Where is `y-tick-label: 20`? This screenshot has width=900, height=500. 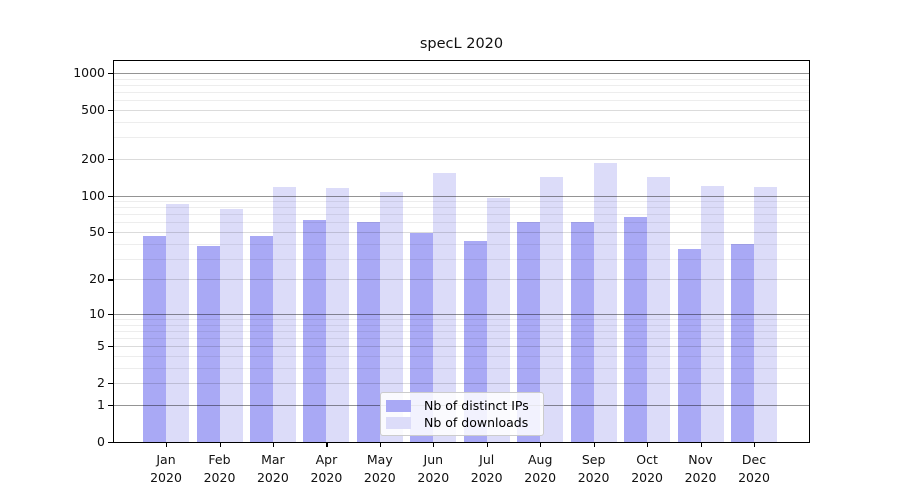 y-tick-label: 20 is located at coordinates (97, 279).